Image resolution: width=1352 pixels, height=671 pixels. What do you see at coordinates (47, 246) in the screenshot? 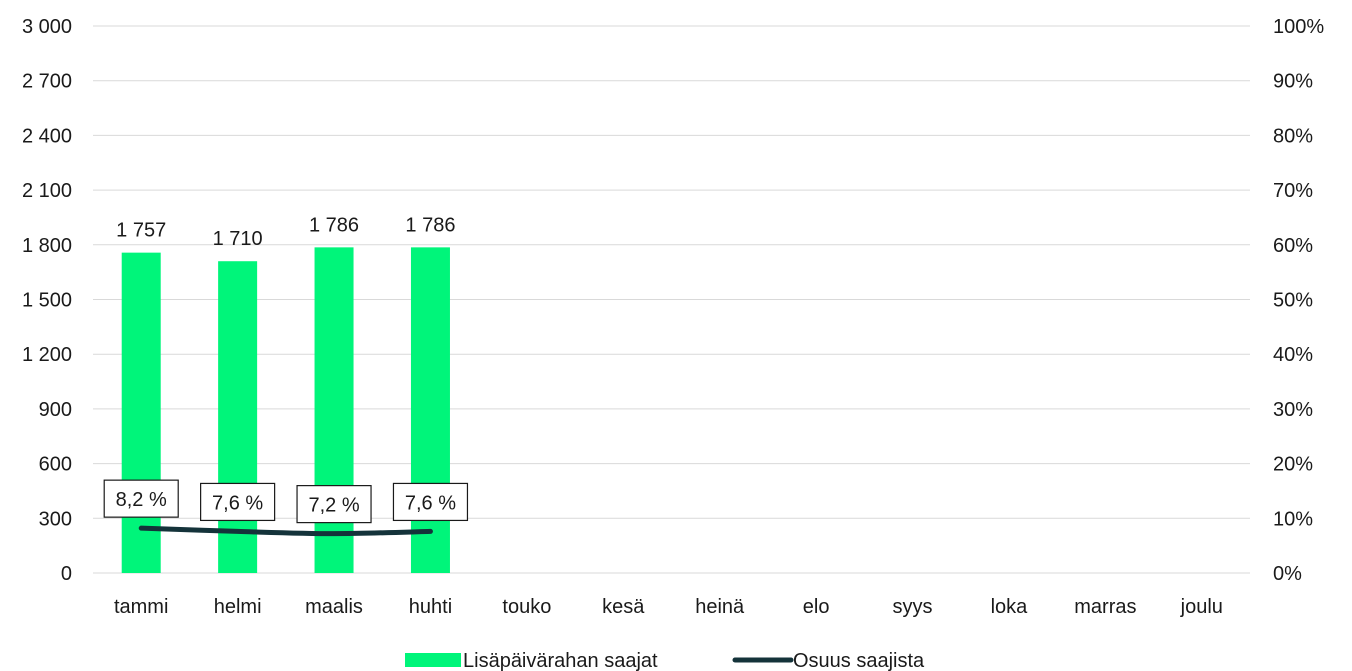
I see `left-tick-label: 1 800` at bounding box center [47, 246].